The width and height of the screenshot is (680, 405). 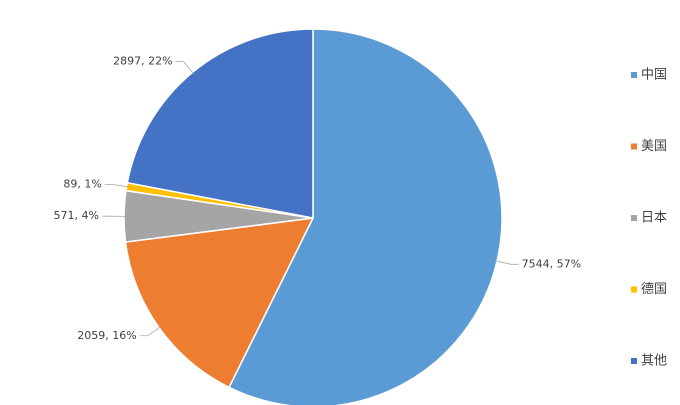 I want to click on data-label: 7544, 57%, so click(x=551, y=263).